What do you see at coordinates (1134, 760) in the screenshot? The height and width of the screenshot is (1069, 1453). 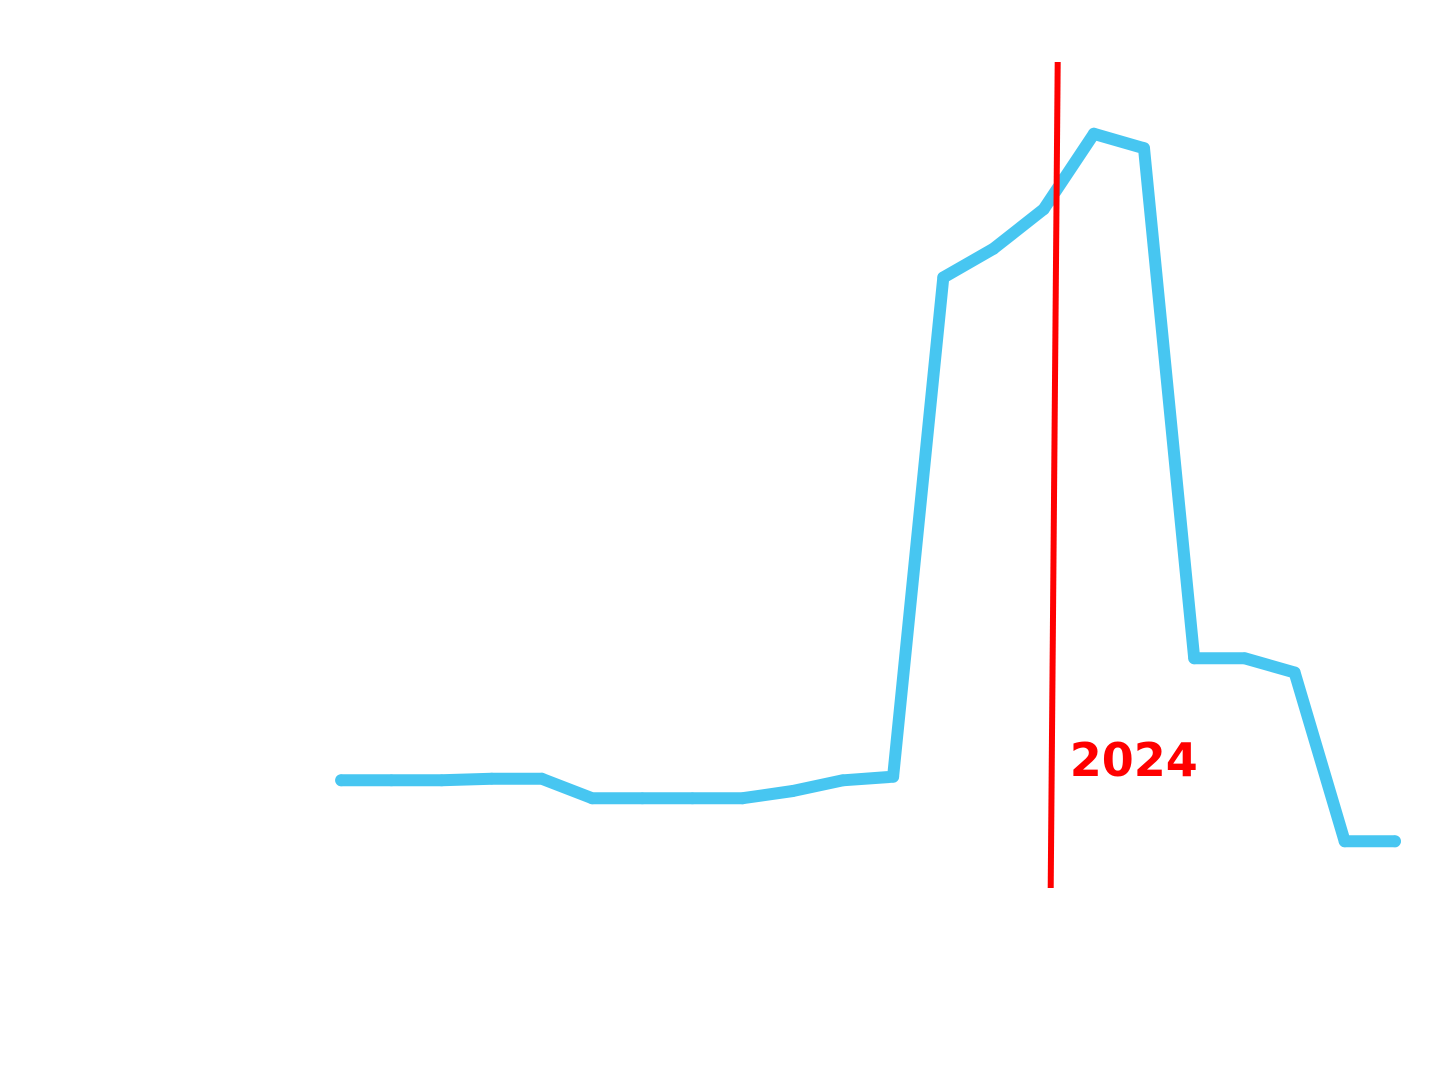 I see `year-marker-label: 2024` at bounding box center [1134, 760].